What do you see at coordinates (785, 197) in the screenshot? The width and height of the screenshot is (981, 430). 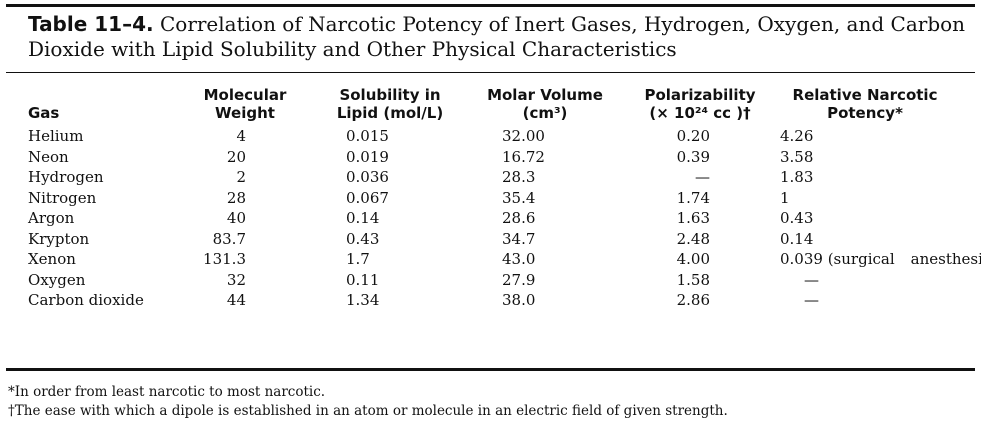 I see `narcotic-potency-cell: 1` at bounding box center [785, 197].